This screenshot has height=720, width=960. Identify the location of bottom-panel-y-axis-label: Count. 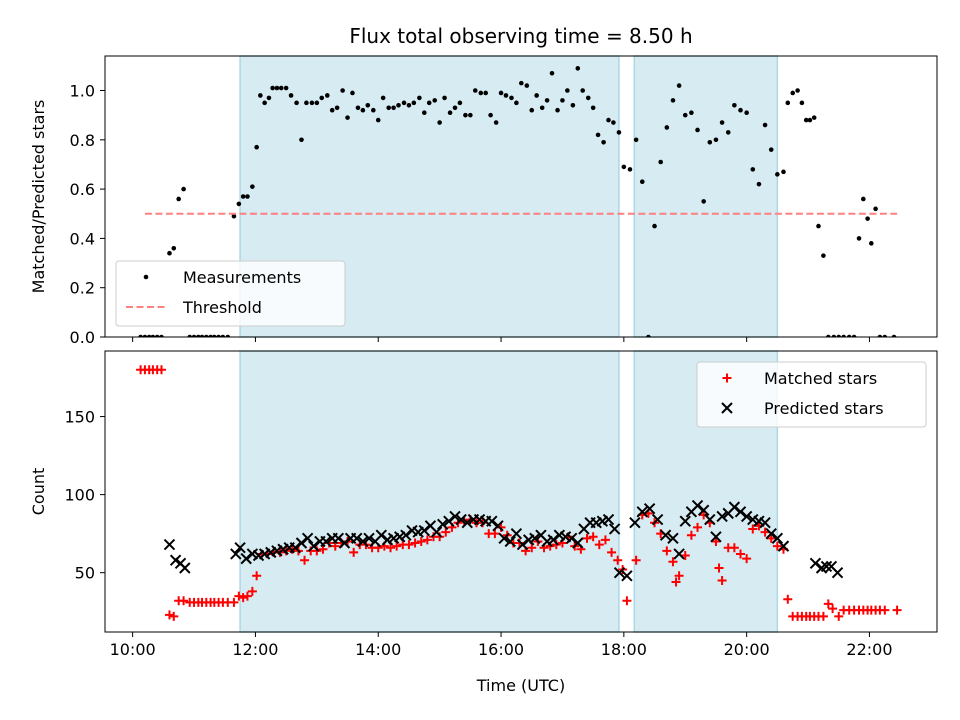
(38, 492).